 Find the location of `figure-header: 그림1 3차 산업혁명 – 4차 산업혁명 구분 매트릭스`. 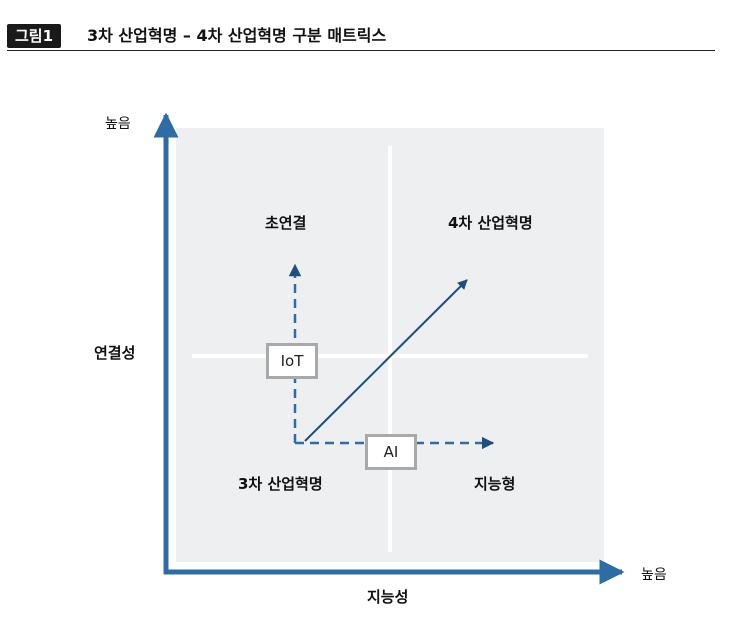

figure-header: 그림1 3차 산업혁명 – 4차 산업혁명 구분 매트릭스 is located at coordinates (361, 37).